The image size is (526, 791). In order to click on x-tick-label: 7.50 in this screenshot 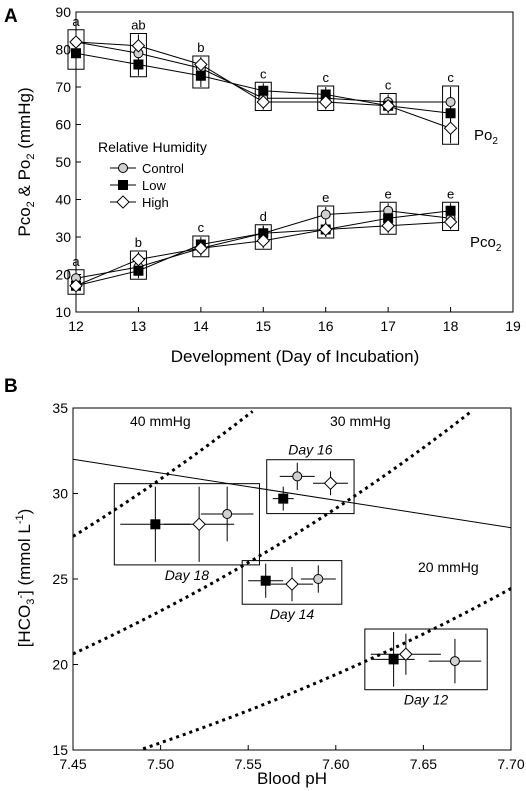, I will do `click(160, 764)`.